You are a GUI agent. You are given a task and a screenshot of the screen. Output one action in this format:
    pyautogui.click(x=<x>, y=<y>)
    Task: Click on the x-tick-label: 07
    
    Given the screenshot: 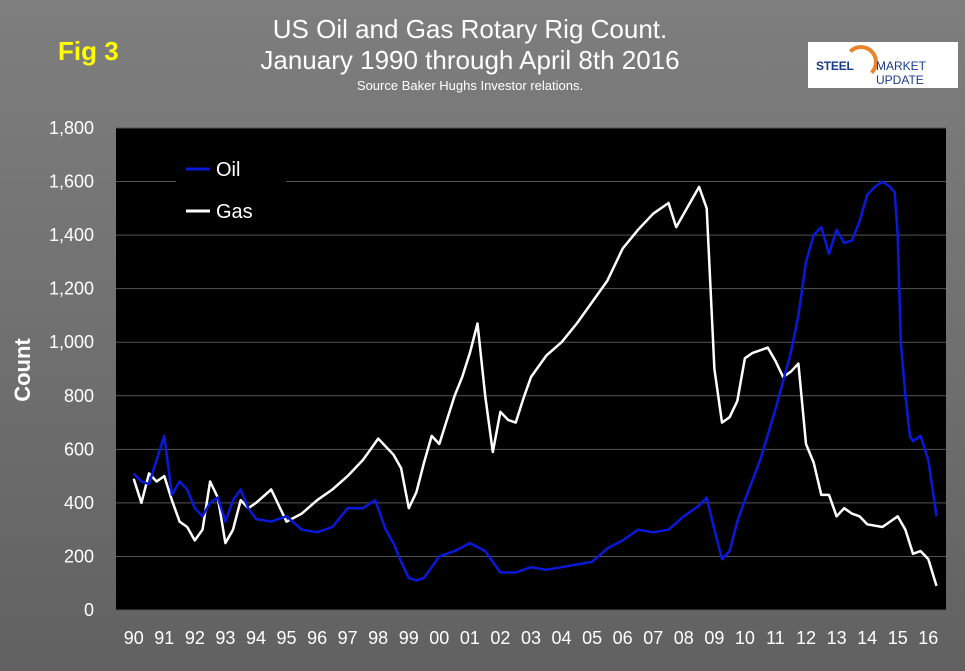 What is the action you would take?
    pyautogui.click(x=653, y=638)
    